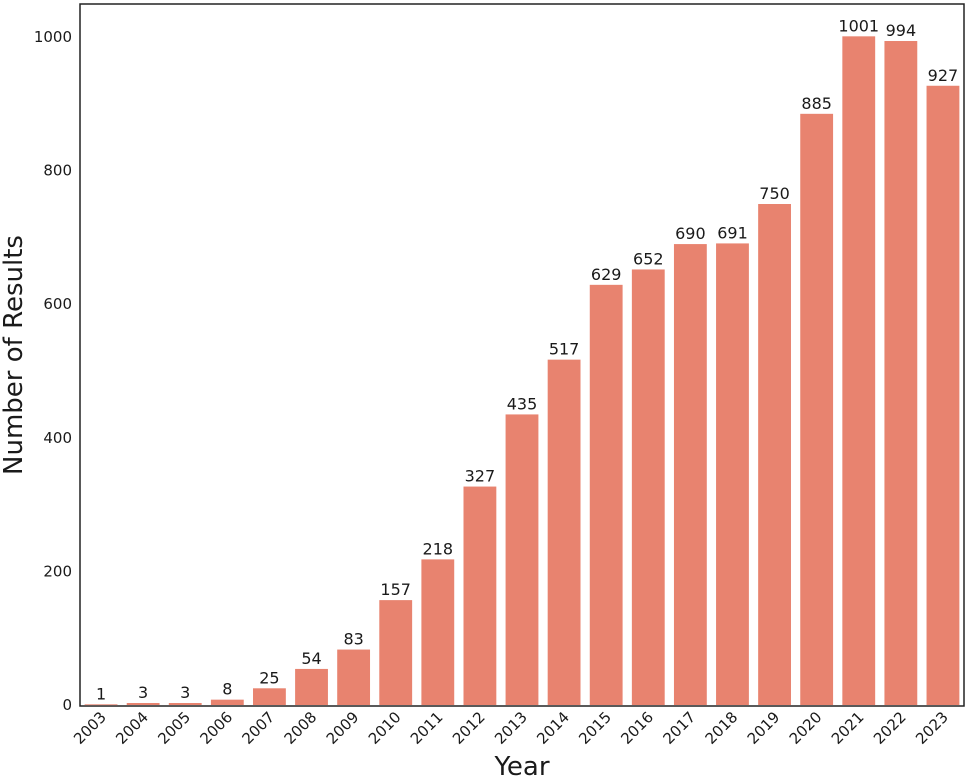 Image resolution: width=968 pixels, height=780 pixels. Describe the element at coordinates (174, 728) in the screenshot. I see `x-tick-label-2005: 2005` at that location.